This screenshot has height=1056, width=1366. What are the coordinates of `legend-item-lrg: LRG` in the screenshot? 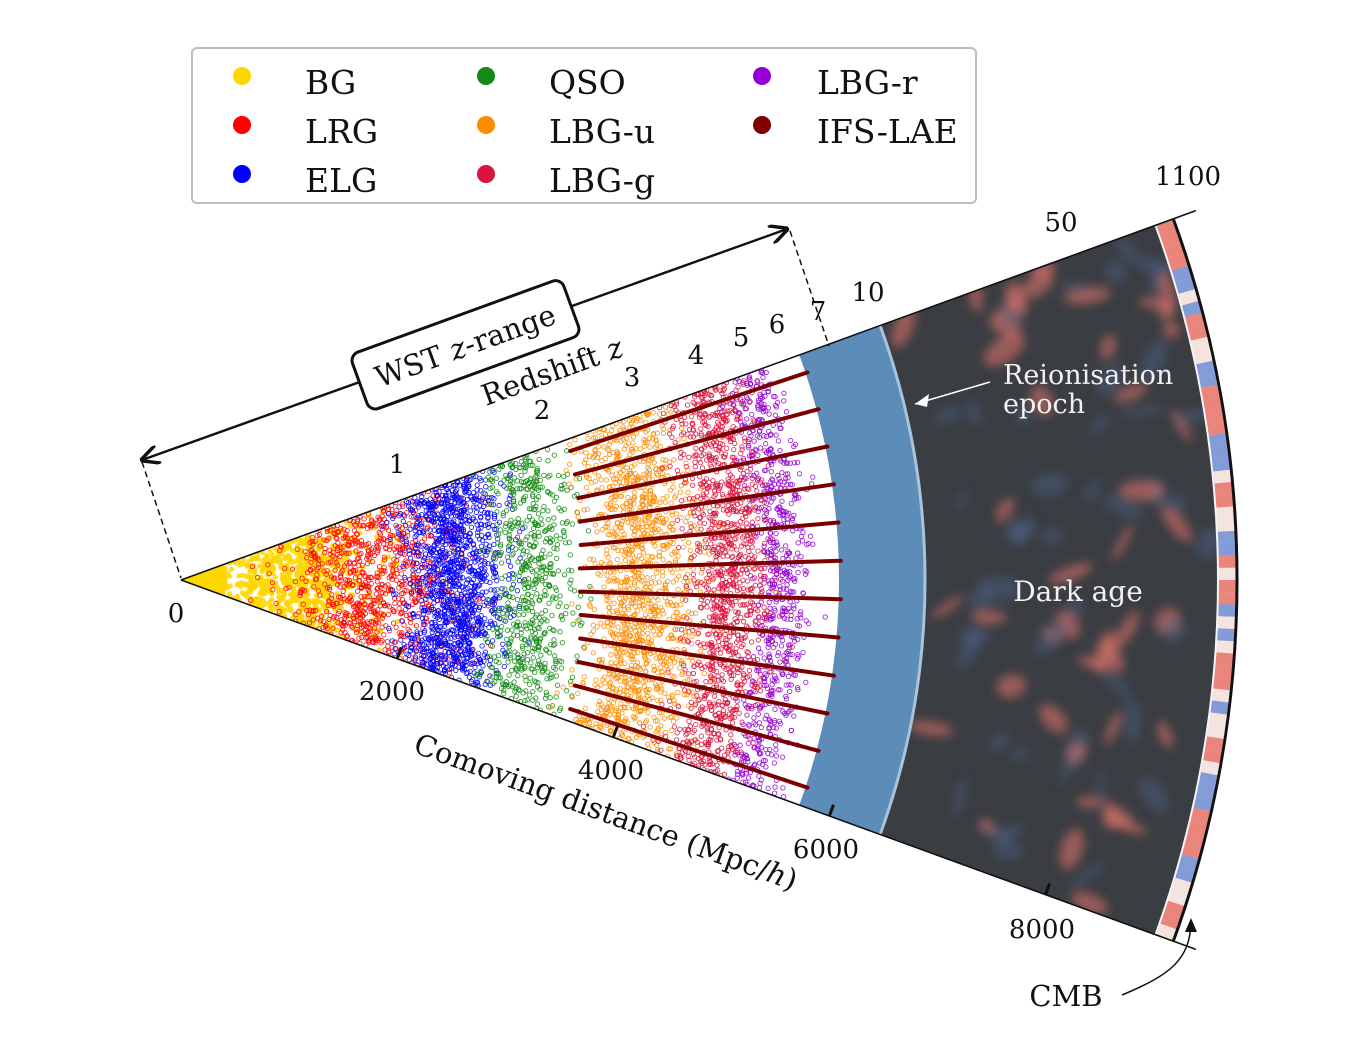 It's located at (305, 131).